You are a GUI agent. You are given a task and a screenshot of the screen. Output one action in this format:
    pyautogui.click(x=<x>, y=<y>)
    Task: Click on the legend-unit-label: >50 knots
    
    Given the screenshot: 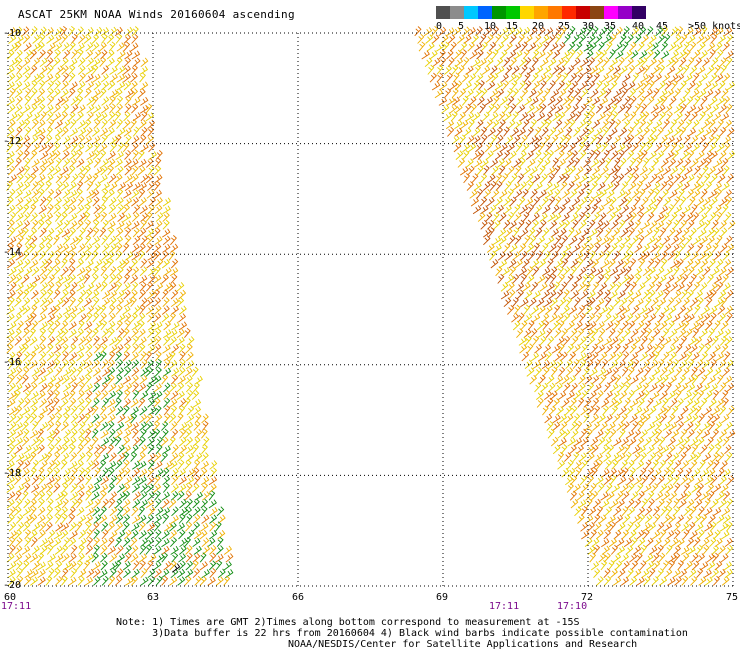 What is the action you would take?
    pyautogui.click(x=714, y=26)
    